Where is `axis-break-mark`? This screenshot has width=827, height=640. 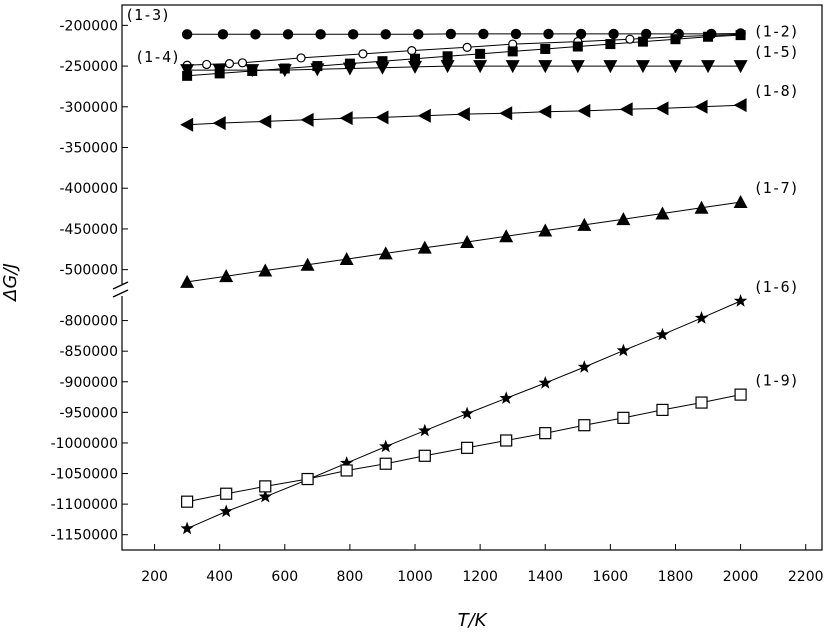 axis-break-mark is located at coordinates (120, 289).